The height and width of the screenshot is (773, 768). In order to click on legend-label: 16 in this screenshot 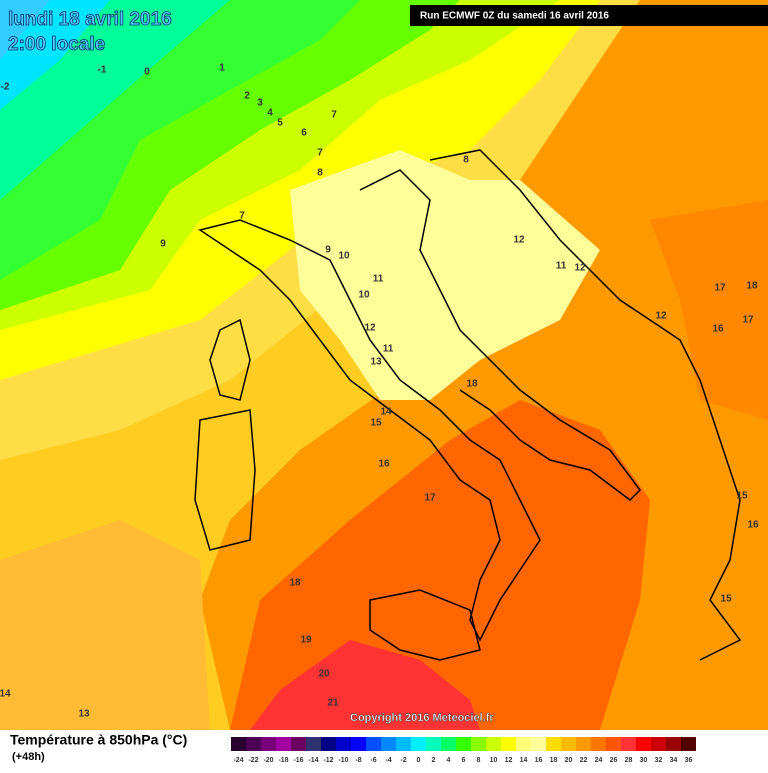, I will do `click(539, 760)`.